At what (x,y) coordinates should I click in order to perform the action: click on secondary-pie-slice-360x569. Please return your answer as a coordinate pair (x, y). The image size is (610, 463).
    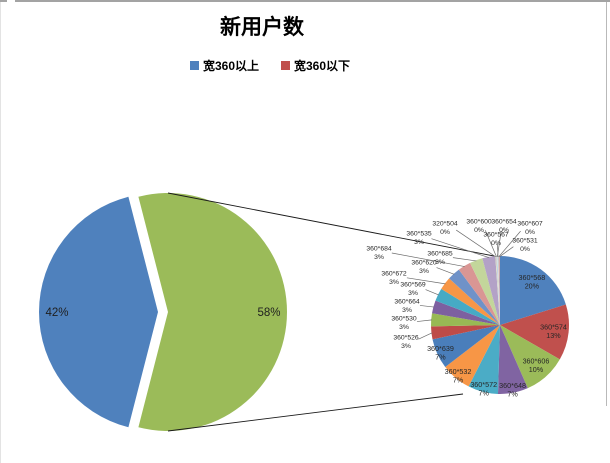
    Looking at the image, I should click on (467, 306).